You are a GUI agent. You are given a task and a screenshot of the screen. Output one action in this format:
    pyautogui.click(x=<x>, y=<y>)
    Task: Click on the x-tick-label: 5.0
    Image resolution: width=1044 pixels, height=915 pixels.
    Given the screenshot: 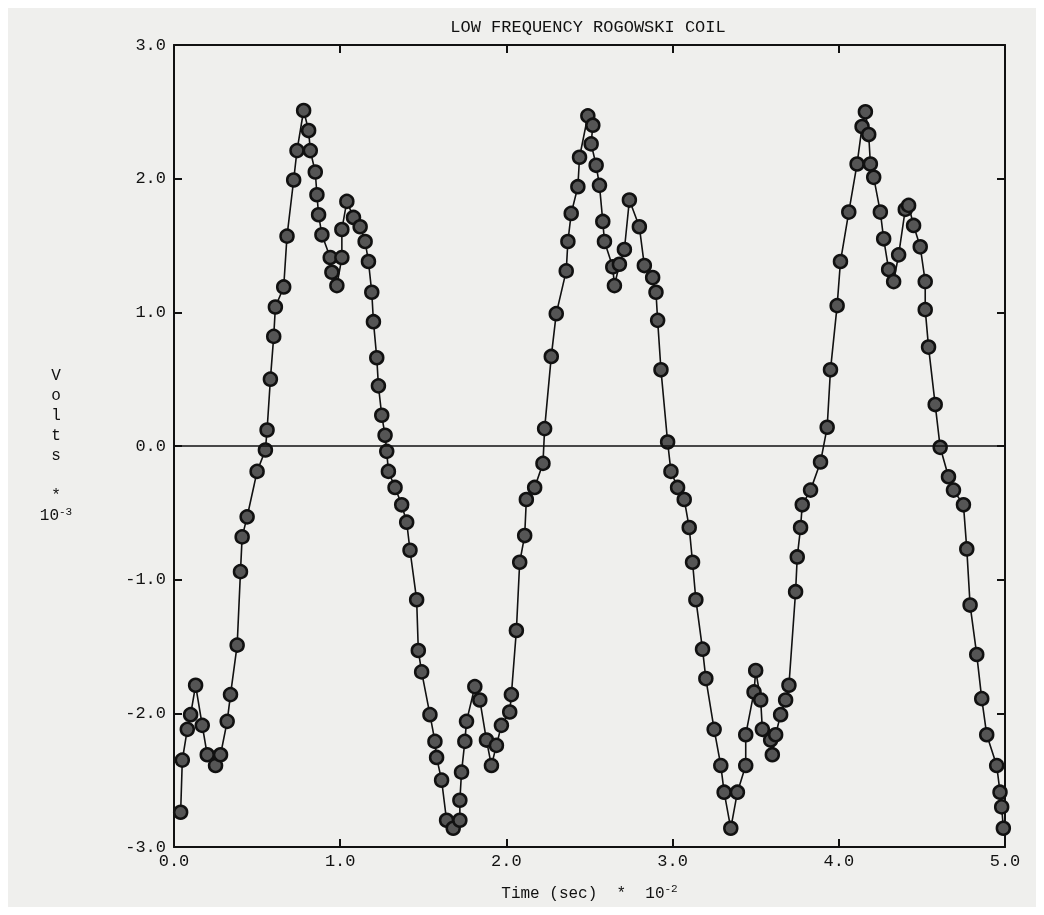 What is the action you would take?
    pyautogui.click(x=1005, y=861)
    